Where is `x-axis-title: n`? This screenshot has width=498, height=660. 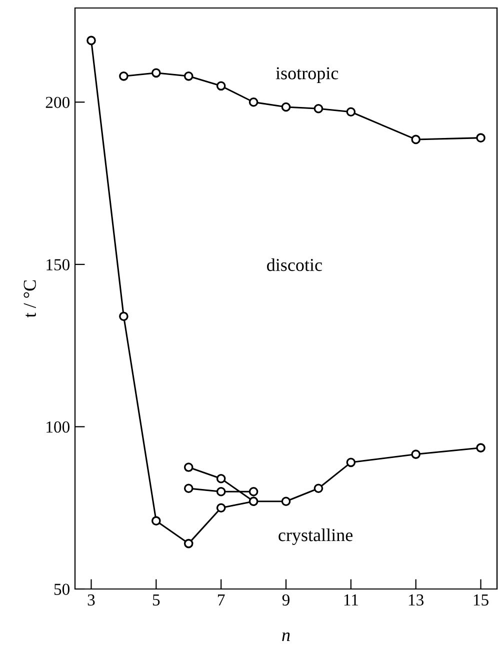
x-axis-title: n is located at coordinates (286, 636).